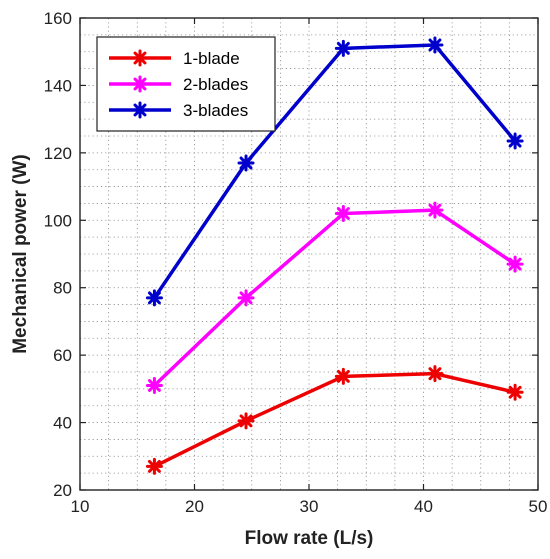 This screenshot has height=559, width=550. What do you see at coordinates (538, 506) in the screenshot?
I see `x-tick-label: 50` at bounding box center [538, 506].